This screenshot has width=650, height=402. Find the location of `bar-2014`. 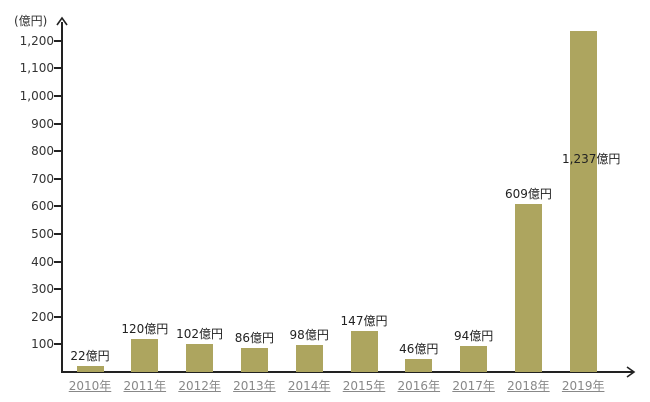

bar-2014 is located at coordinates (309, 358).